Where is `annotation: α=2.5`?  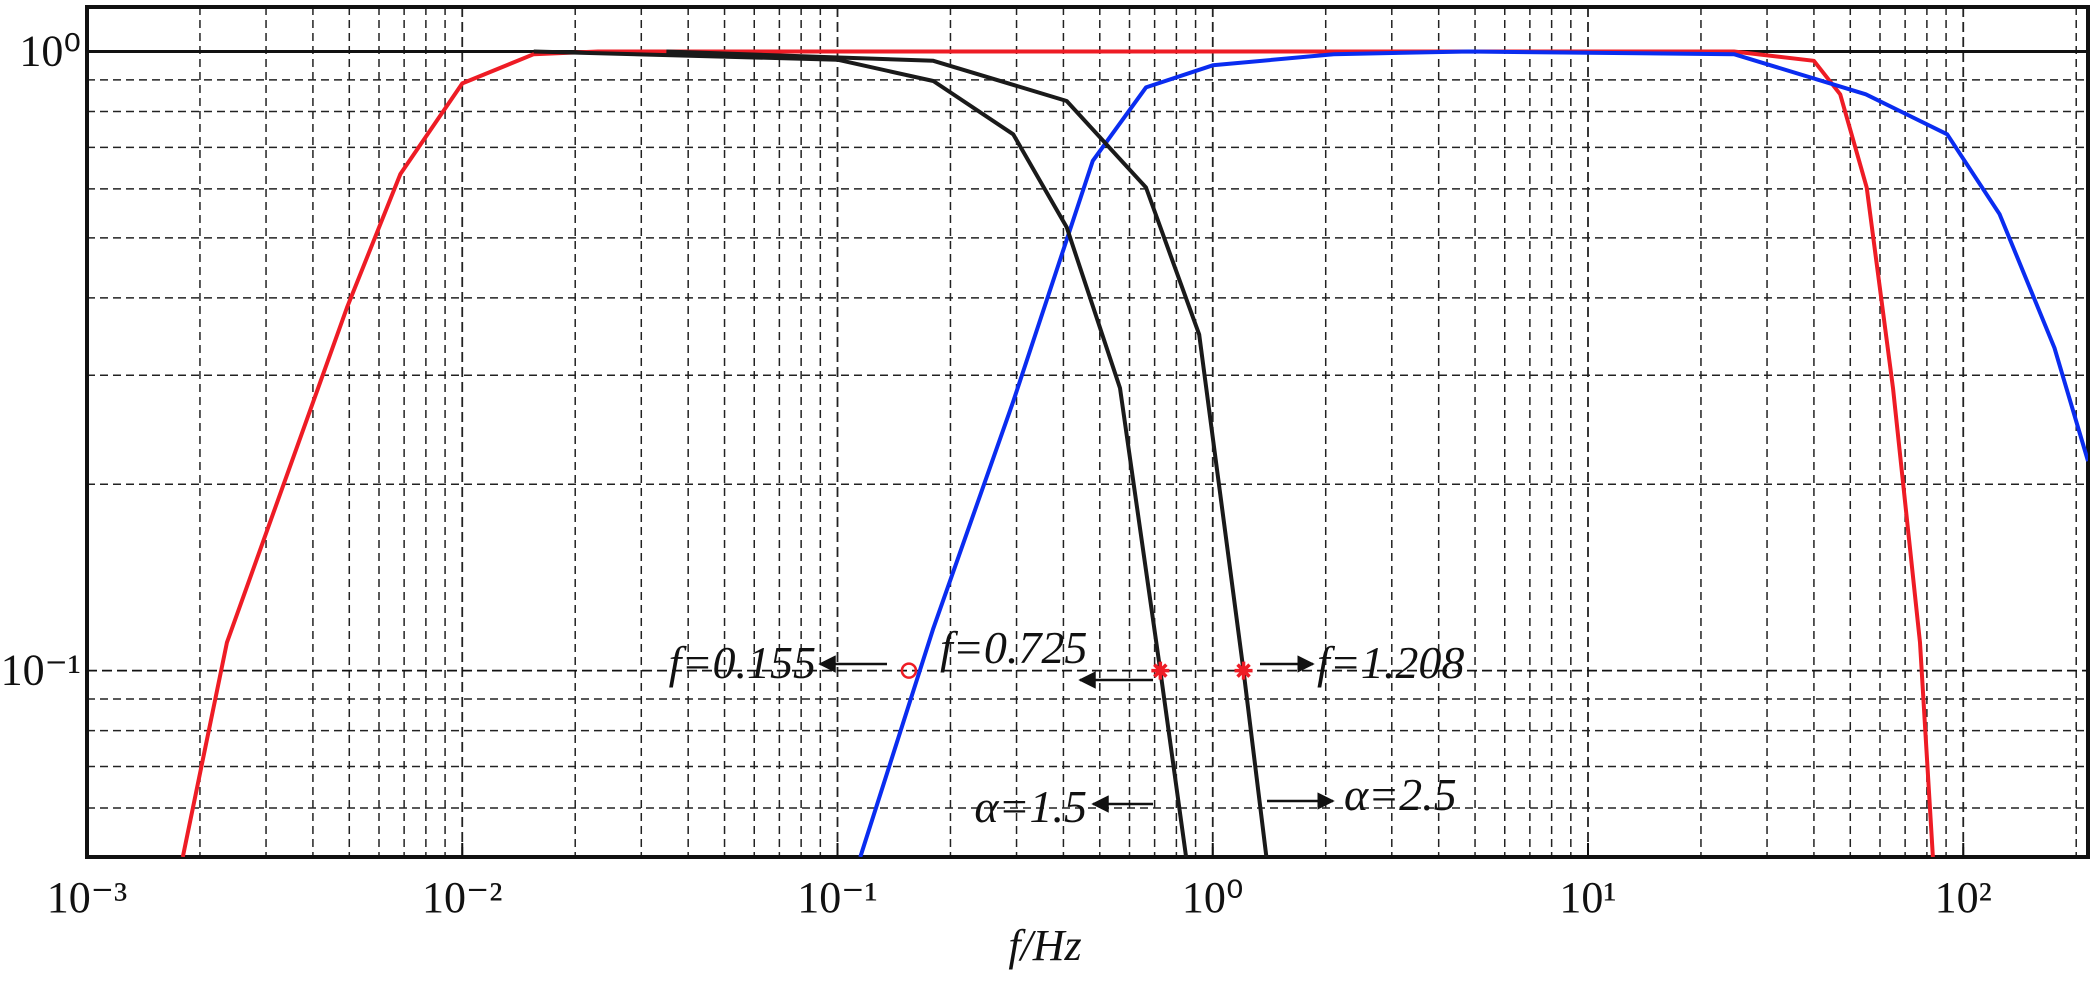
annotation: α=2.5 is located at coordinates (1400, 794).